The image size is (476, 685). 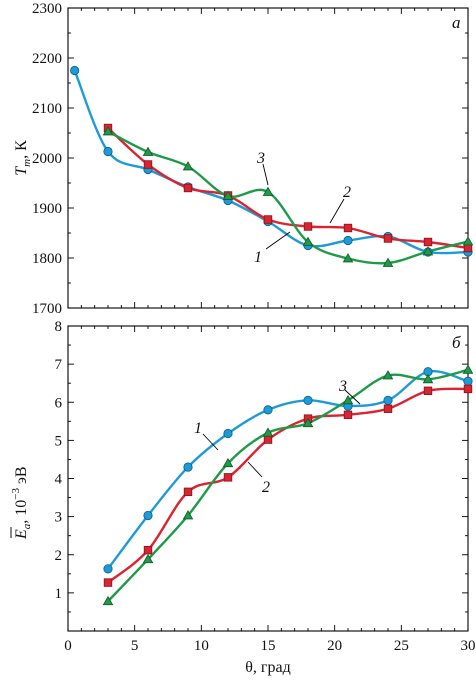 I want to click on panel-a-curve-label-2: 2, so click(x=347, y=192).